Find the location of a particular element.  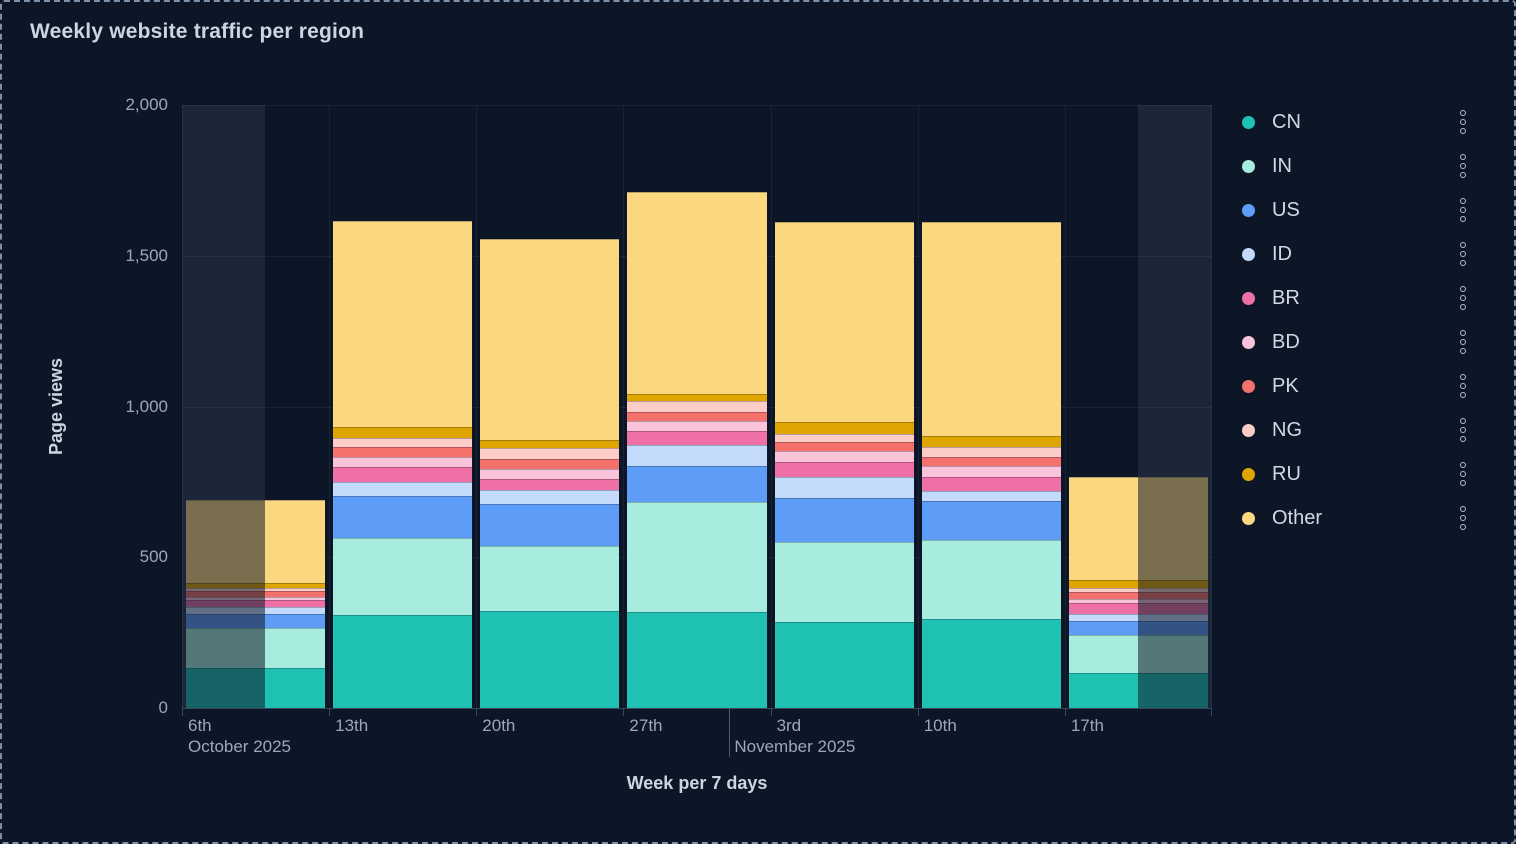

legend-item-us: US is located at coordinates (1360, 210).